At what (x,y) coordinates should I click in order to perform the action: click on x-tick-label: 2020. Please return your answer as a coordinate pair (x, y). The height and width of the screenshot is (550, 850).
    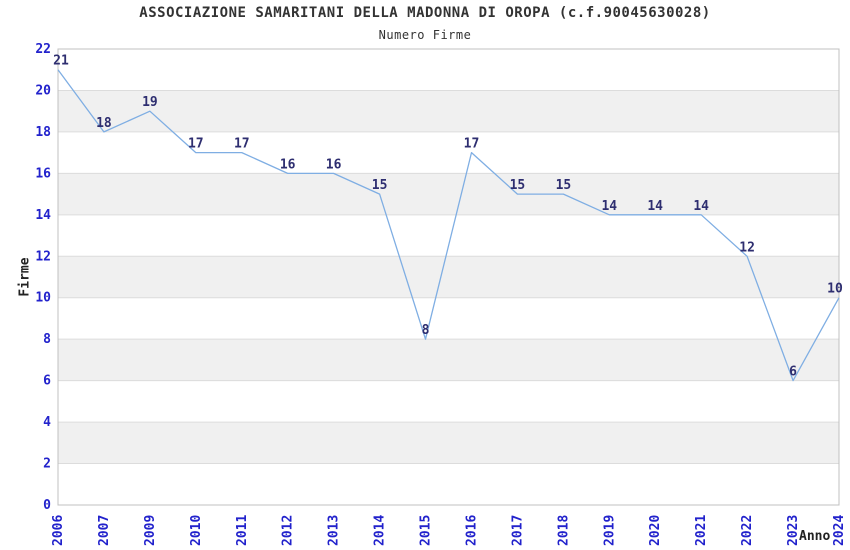
    Looking at the image, I should click on (655, 530).